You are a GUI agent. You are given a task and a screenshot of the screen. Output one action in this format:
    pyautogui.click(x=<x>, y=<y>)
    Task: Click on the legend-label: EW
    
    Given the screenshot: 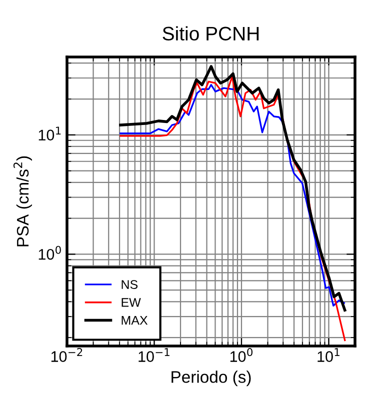 What is the action you would take?
    pyautogui.click(x=131, y=302)
    